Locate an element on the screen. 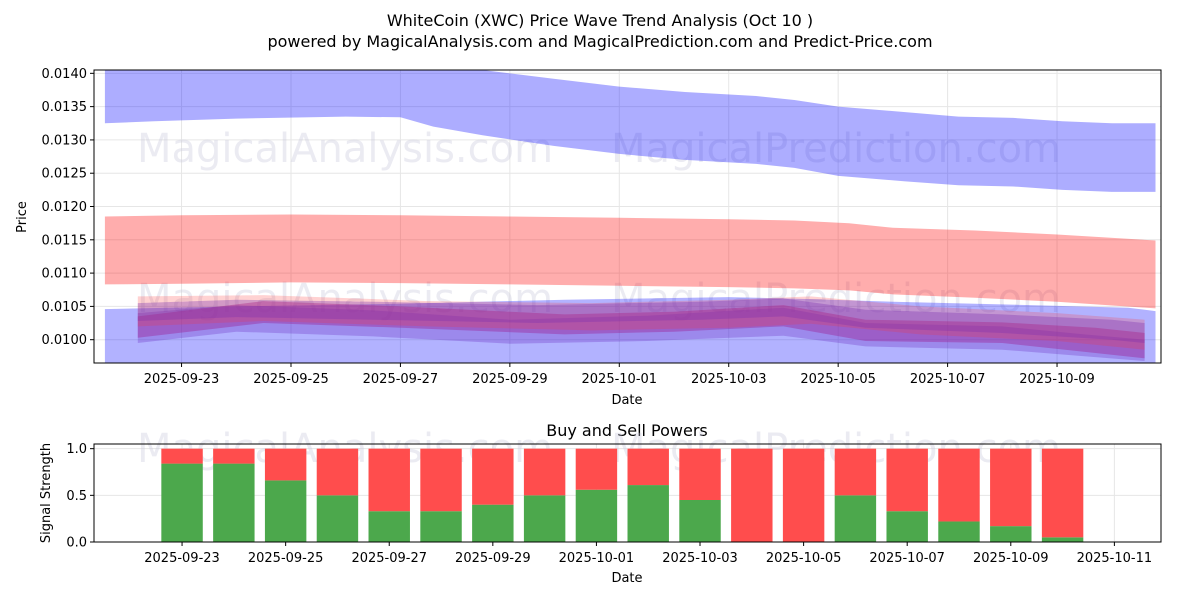 The height and width of the screenshot is (600, 1200). buy-sell-y-ticks: 0.0 0.5 1.0 is located at coordinates (80, 496).